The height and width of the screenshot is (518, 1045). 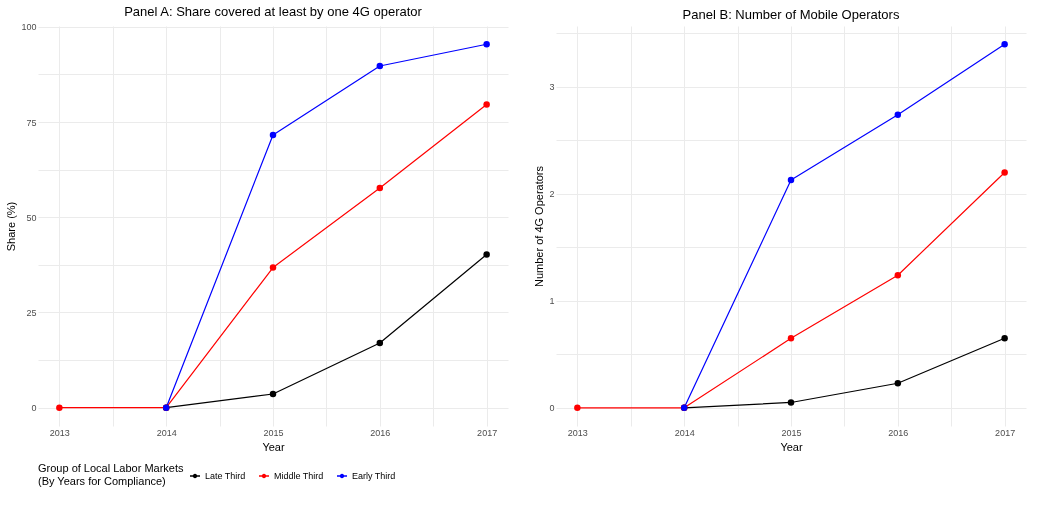 I want to click on y-tick-label: 1, so click(x=552, y=301).